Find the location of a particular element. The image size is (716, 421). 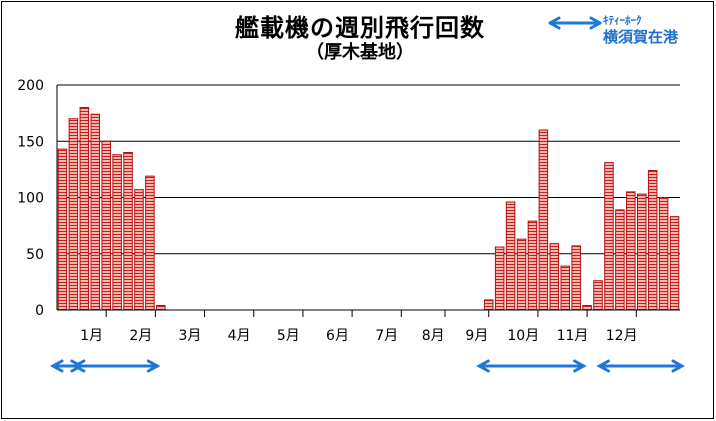

in-port-periods is located at coordinates (367, 366).